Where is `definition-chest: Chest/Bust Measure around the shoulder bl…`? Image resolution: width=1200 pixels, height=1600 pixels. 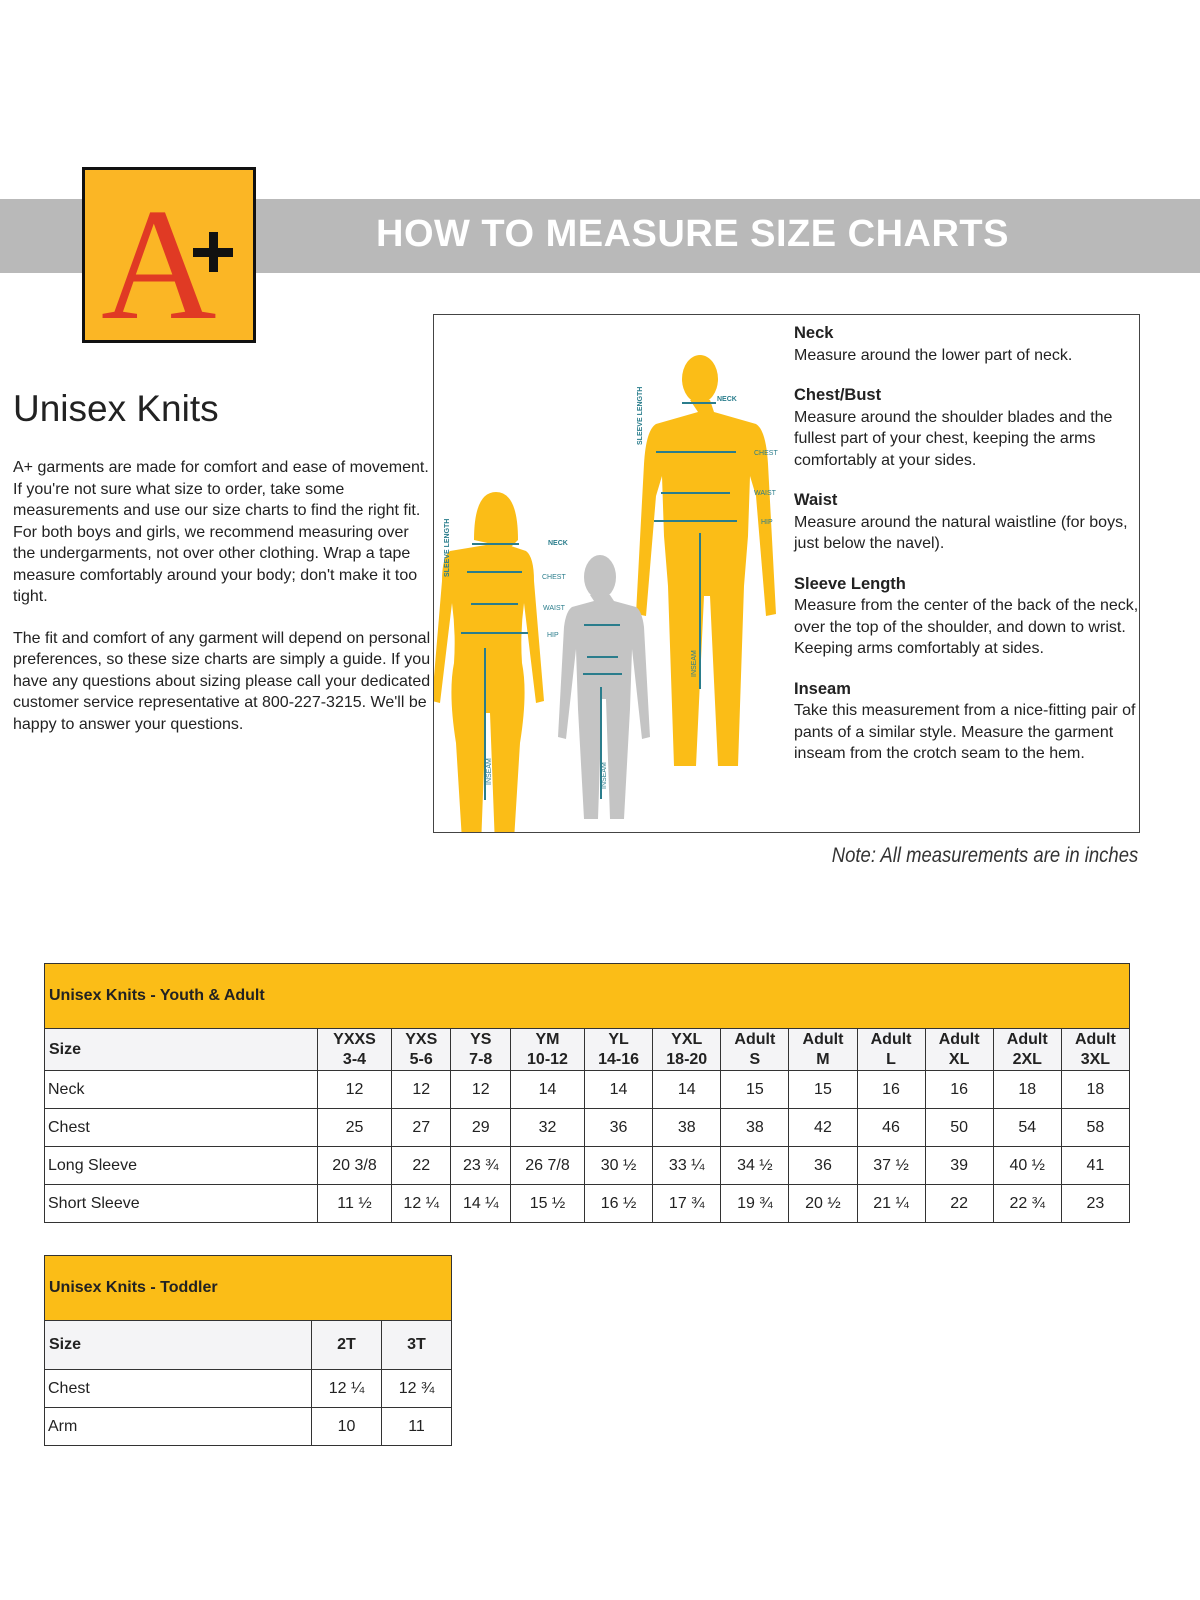 definition-chest: Chest/Bust Measure around the shoulder bl… is located at coordinates (966, 428).